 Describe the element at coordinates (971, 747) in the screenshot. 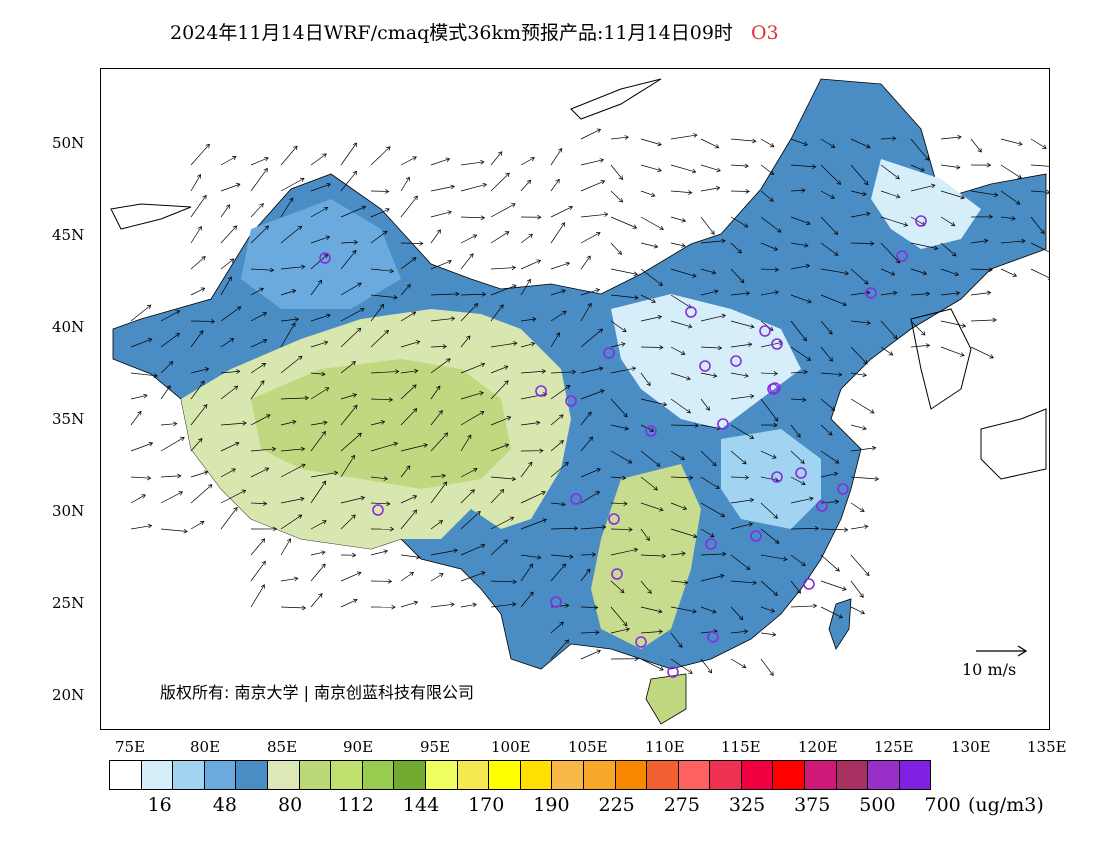

I see `lon-label-130e: 130E` at that location.